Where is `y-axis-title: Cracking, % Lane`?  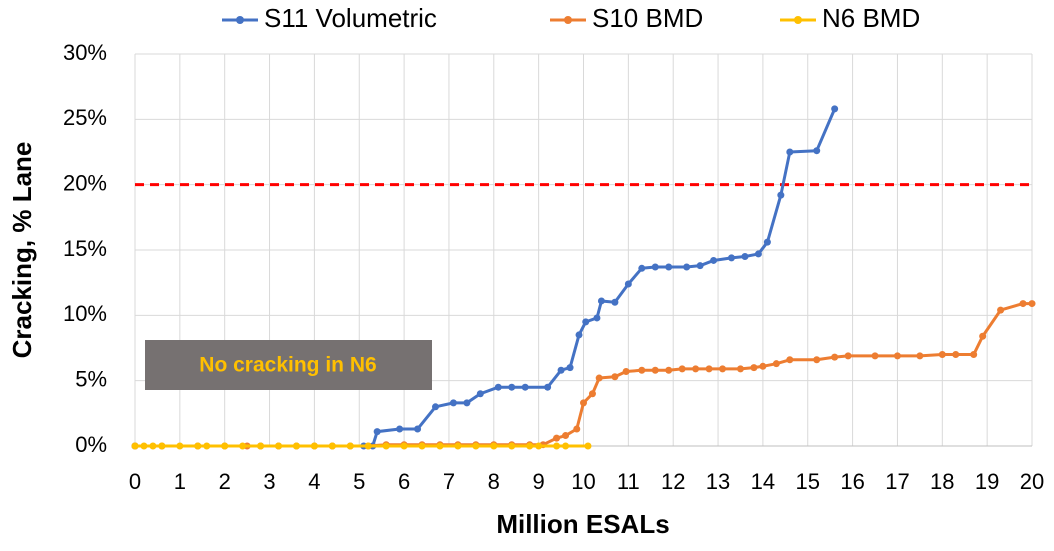
y-axis-title: Cracking, % Lane is located at coordinates (22, 250).